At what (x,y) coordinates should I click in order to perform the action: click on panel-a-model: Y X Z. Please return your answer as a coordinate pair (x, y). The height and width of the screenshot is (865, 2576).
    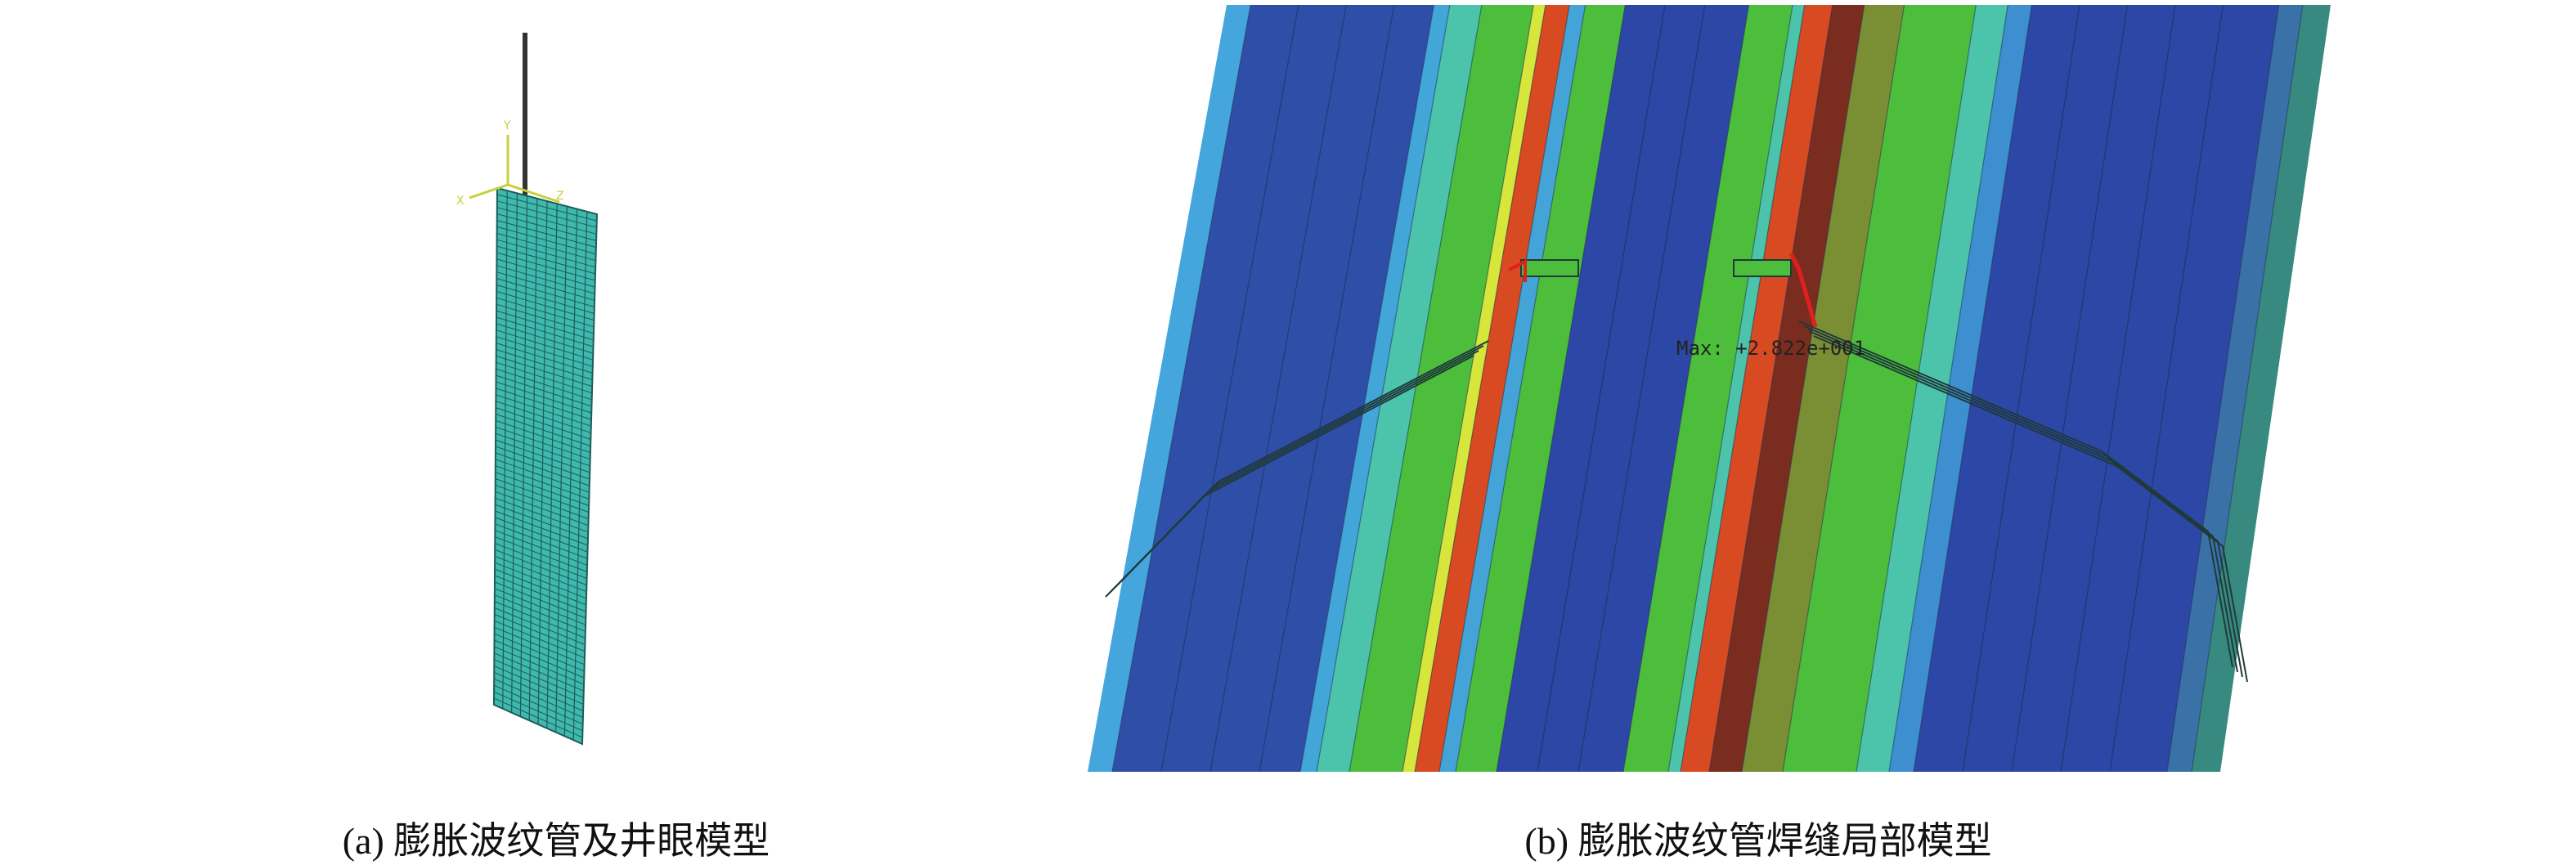
    Looking at the image, I should click on (527, 389).